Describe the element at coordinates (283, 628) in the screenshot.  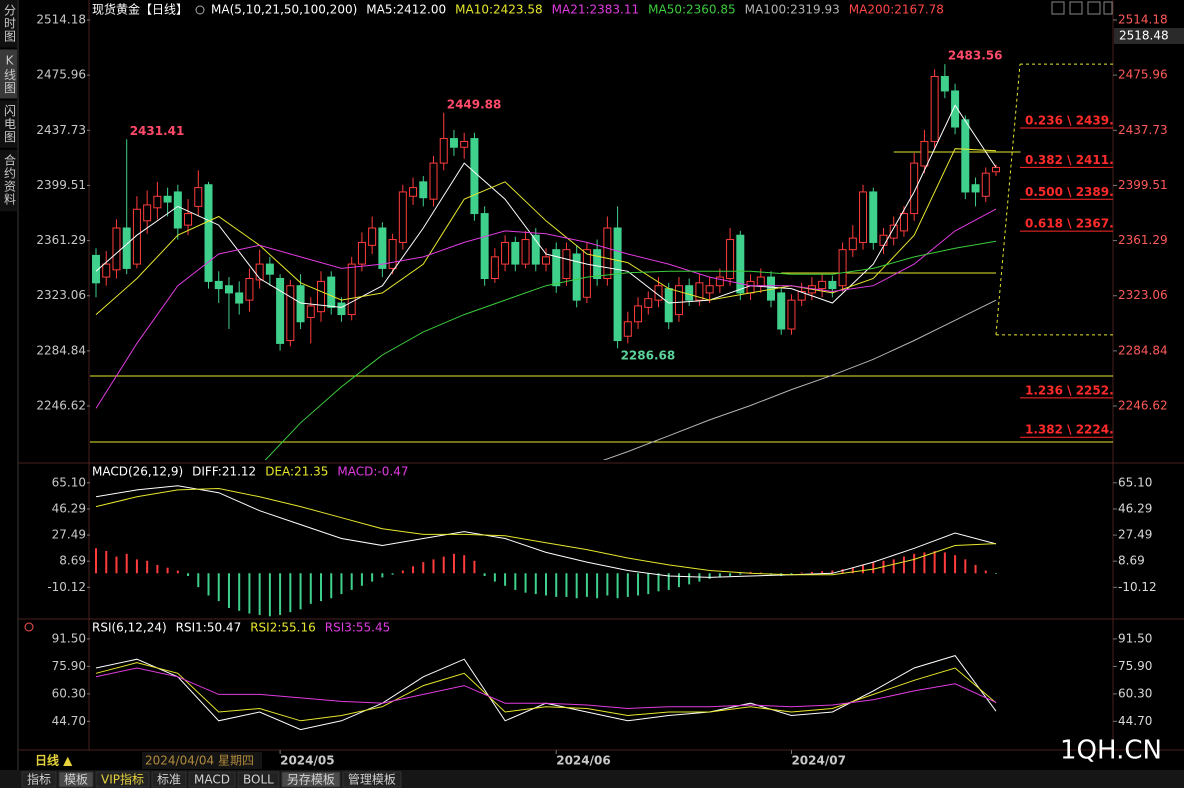
I see `header-text: RSI2:55.16` at that location.